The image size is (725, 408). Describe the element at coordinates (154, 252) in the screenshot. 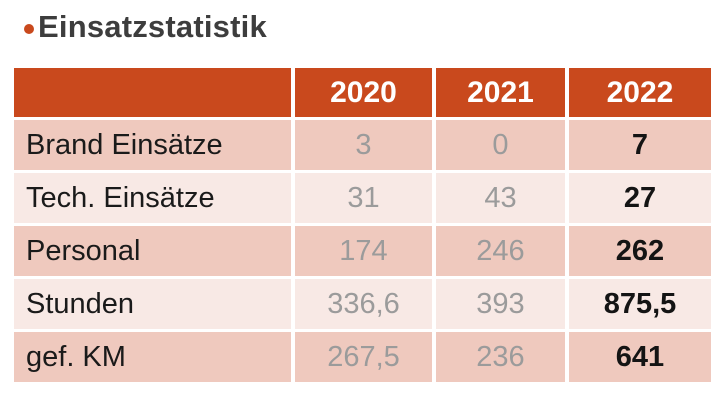

I see `row-label: Personal` at that location.